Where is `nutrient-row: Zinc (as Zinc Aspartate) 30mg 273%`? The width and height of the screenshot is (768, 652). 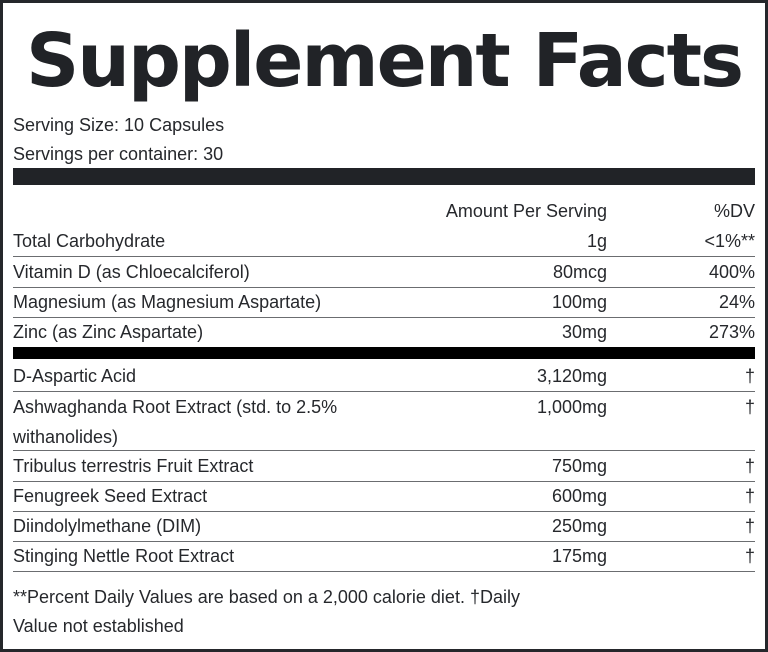 nutrient-row: Zinc (as Zinc Aspartate) 30mg 273% is located at coordinates (384, 332).